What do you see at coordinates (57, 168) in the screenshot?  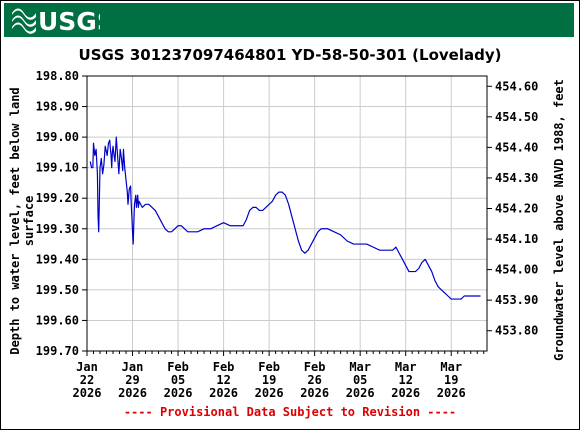 I see `left-tick-label: 199.10` at bounding box center [57, 168].